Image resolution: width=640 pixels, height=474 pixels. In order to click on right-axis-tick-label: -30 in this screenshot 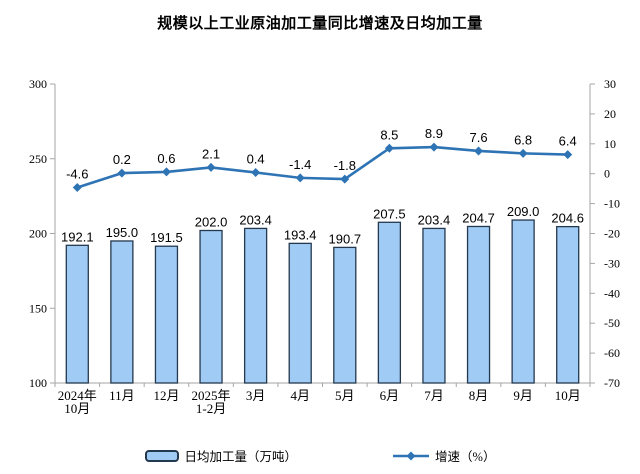, I will do `click(612, 263)`.